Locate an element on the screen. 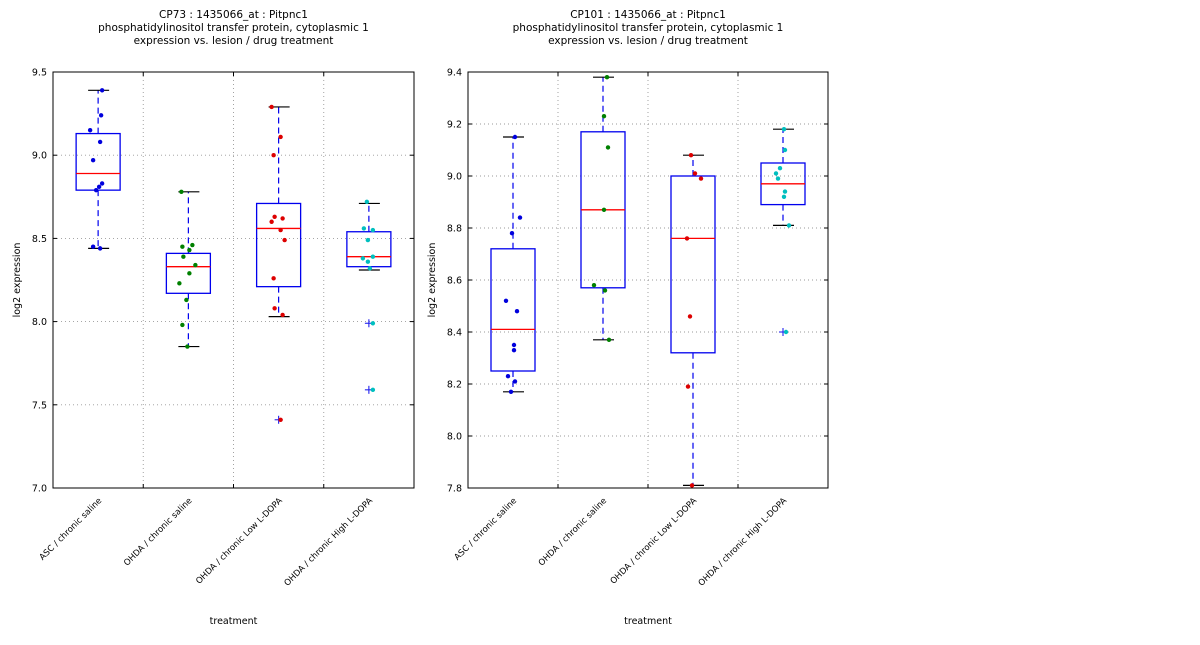  x-tick-label: ASC / chronic saline is located at coordinates (71, 529).